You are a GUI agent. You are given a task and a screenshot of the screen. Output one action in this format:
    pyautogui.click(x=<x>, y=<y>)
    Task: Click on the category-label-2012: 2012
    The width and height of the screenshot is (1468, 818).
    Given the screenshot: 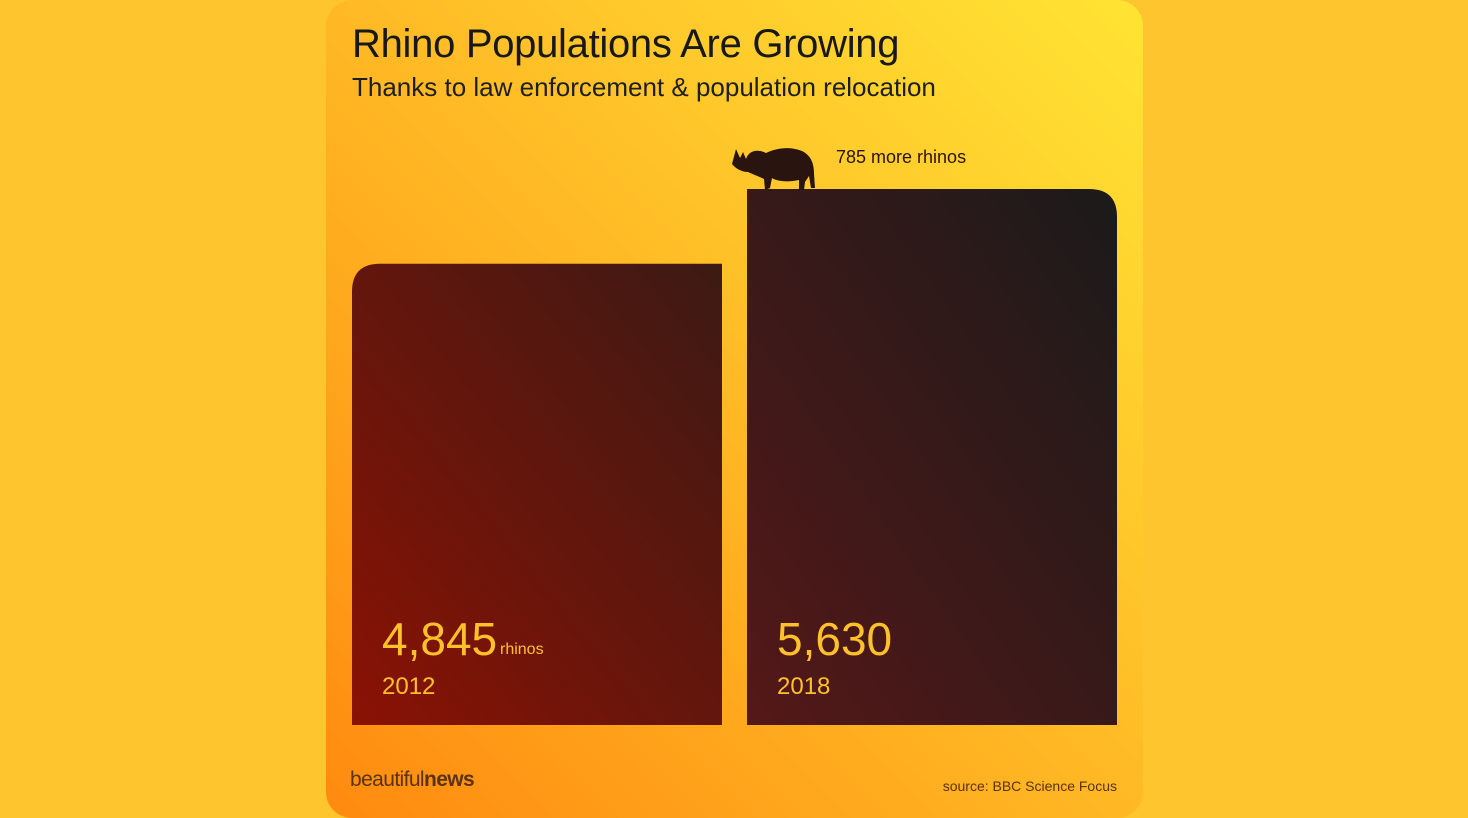 What is the action you would take?
    pyautogui.click(x=408, y=686)
    